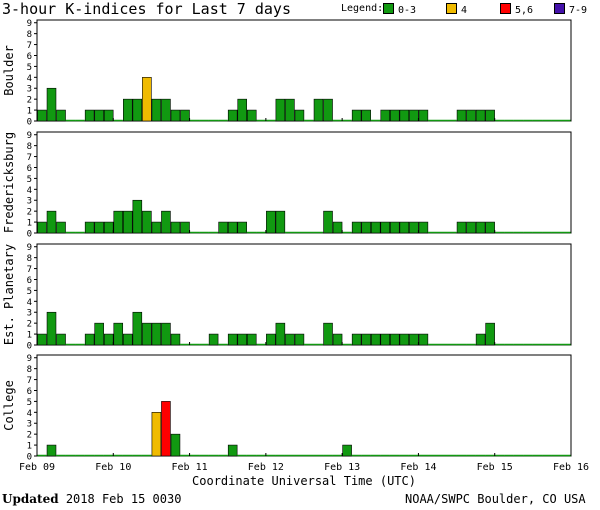 This screenshot has width=600, height=510. Describe the element at coordinates (9, 405) in the screenshot. I see `panel-station-label: College` at that location.